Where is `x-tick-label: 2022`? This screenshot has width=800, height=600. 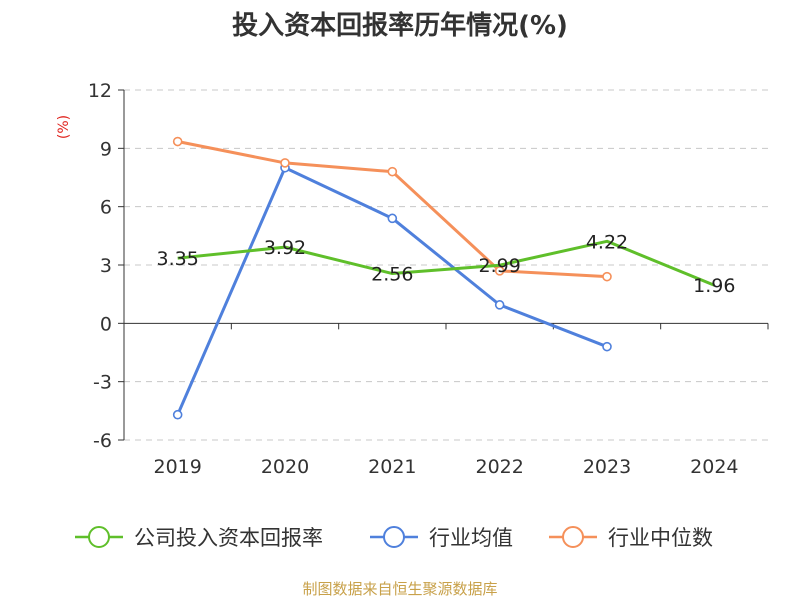
x-tick-label: 2022 is located at coordinates (499, 467).